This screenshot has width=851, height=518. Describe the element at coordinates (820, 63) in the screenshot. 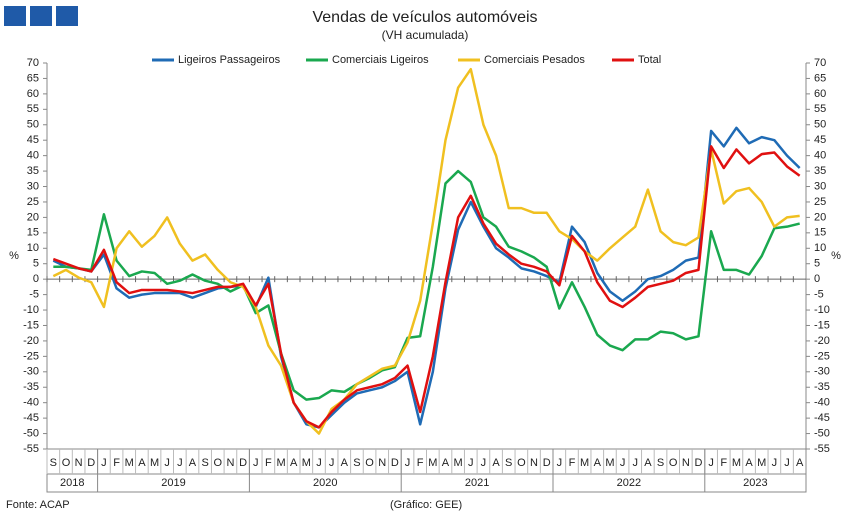

I see `y2-tick-label: 70` at that location.